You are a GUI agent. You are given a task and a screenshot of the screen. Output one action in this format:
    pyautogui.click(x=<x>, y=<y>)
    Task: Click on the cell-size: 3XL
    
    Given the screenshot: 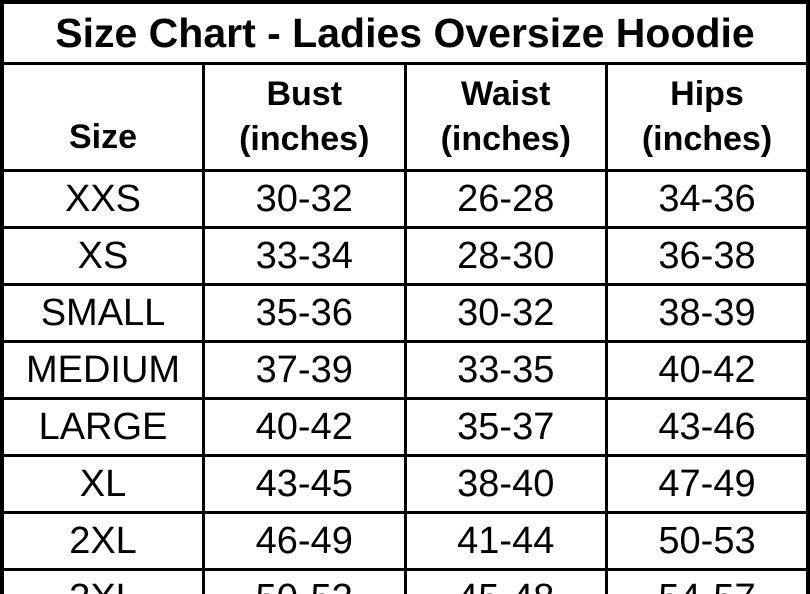 What is the action you would take?
    pyautogui.click(x=102, y=581)
    